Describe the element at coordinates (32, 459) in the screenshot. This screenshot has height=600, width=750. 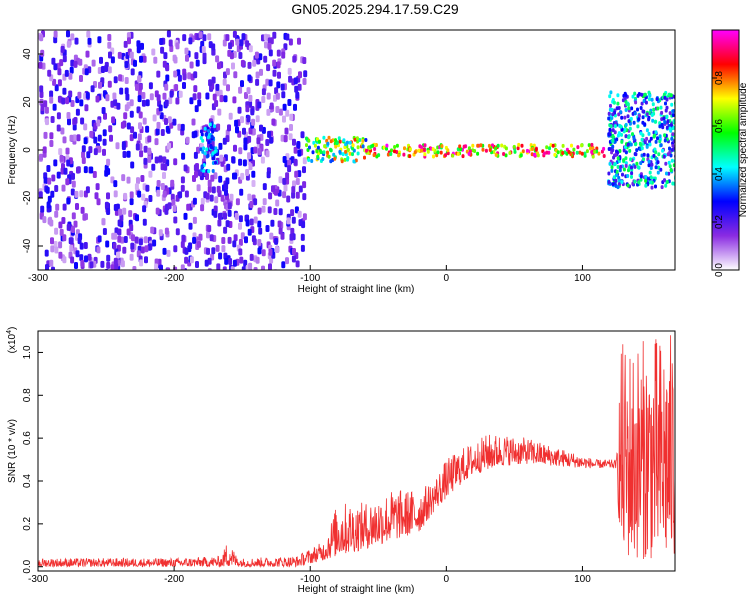
I see `snr-y-ticks: 0.0 0.2 0.4 0.6 0.8 1.0` at that location.